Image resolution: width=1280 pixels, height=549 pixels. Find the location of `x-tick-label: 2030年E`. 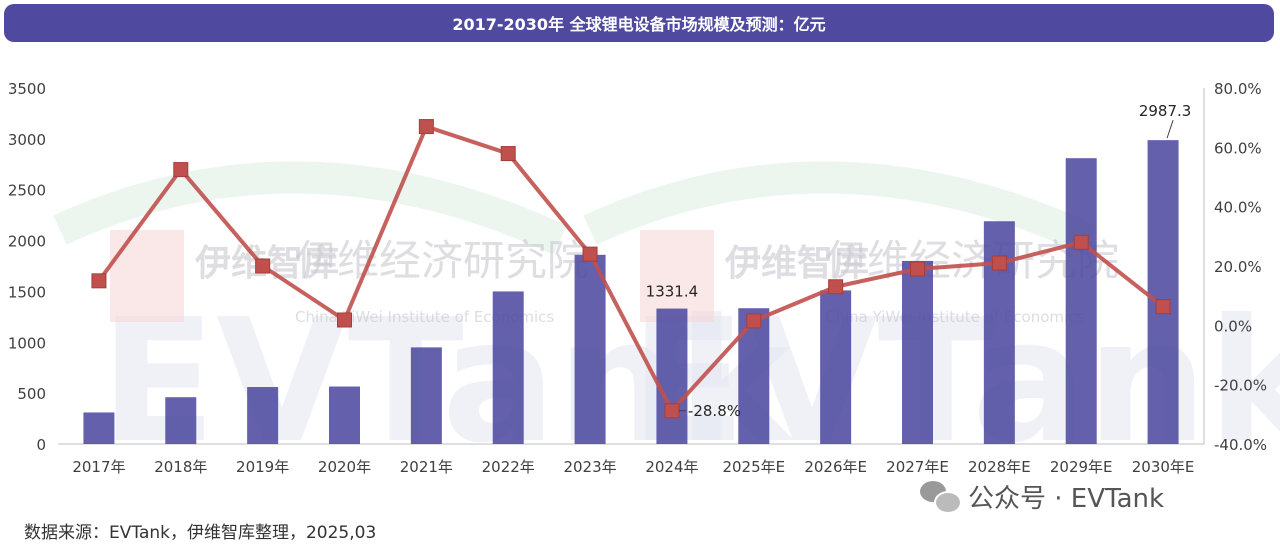

x-tick-label: 2030年E is located at coordinates (1163, 467).